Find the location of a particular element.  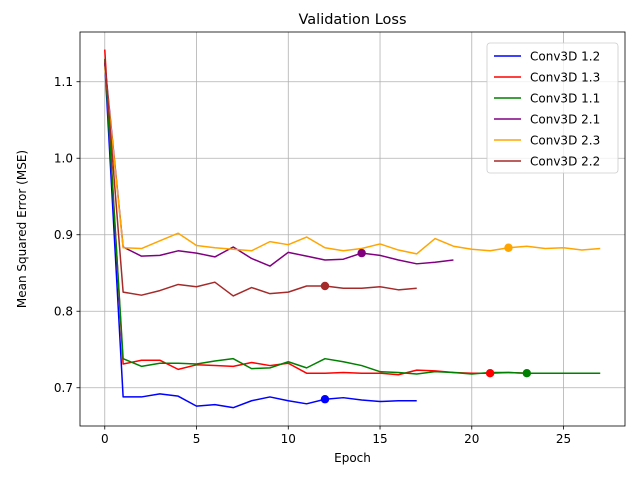

best-markers is located at coordinates (426, 323).